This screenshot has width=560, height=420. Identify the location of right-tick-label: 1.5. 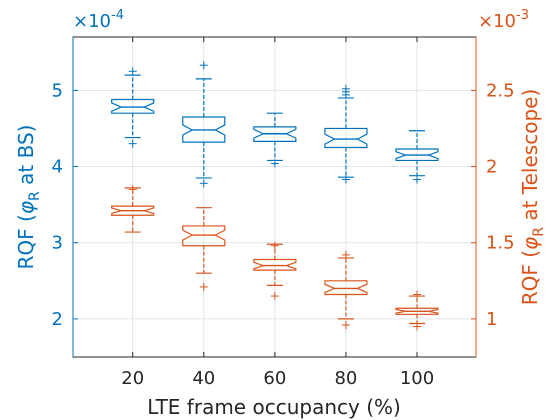
(500, 243).